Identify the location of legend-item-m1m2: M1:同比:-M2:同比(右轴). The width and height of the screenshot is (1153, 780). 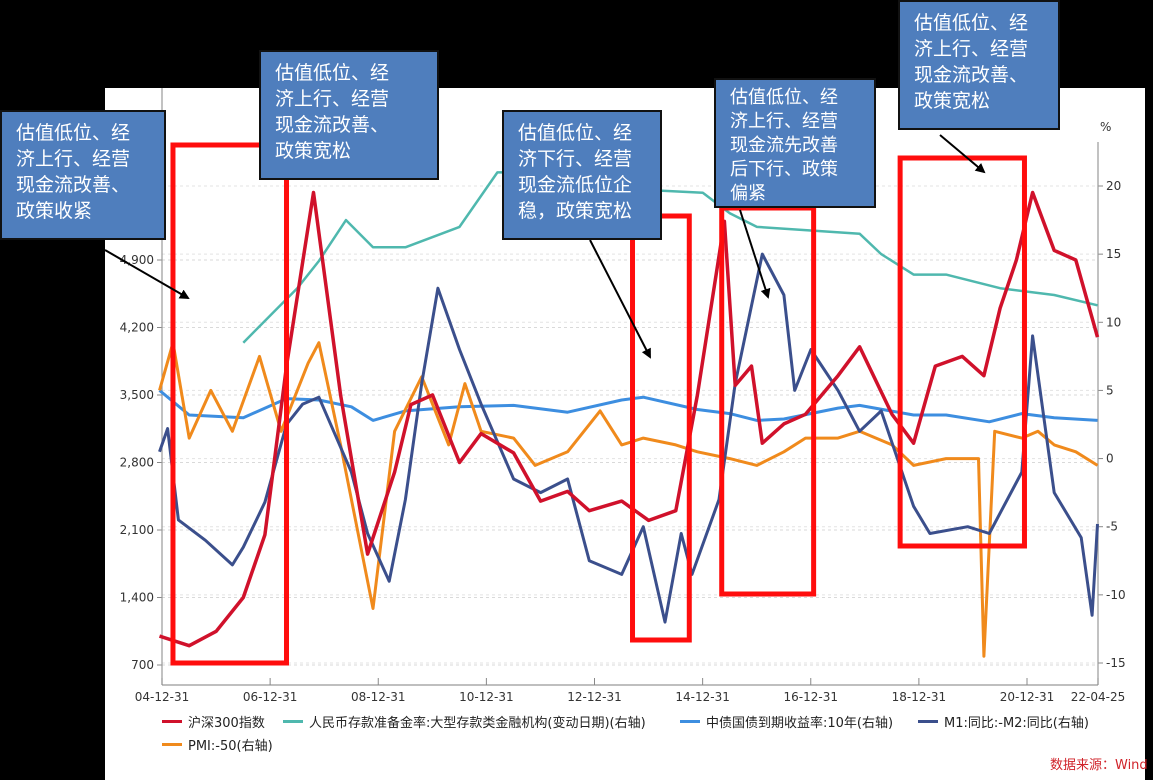
(1003, 721).